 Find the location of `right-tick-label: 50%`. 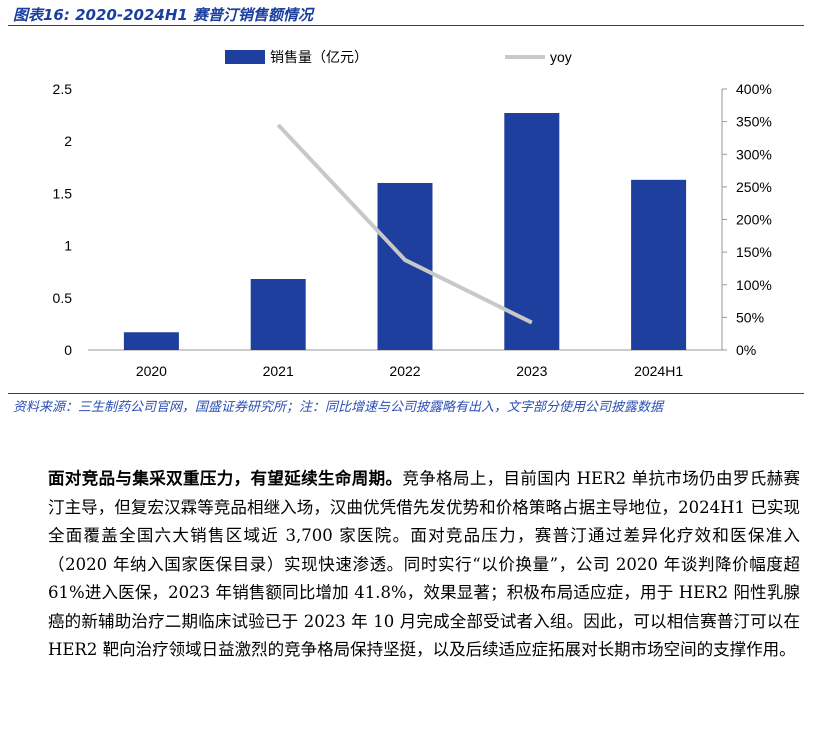

right-tick-label: 50% is located at coordinates (750, 317).